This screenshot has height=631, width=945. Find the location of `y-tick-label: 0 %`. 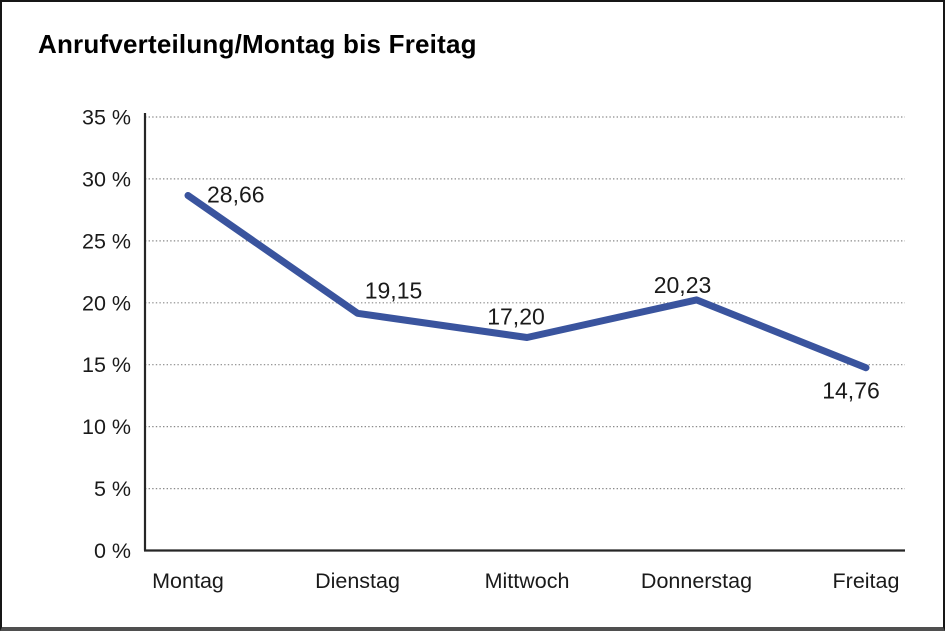

y-tick-label: 0 % is located at coordinates (112, 551).